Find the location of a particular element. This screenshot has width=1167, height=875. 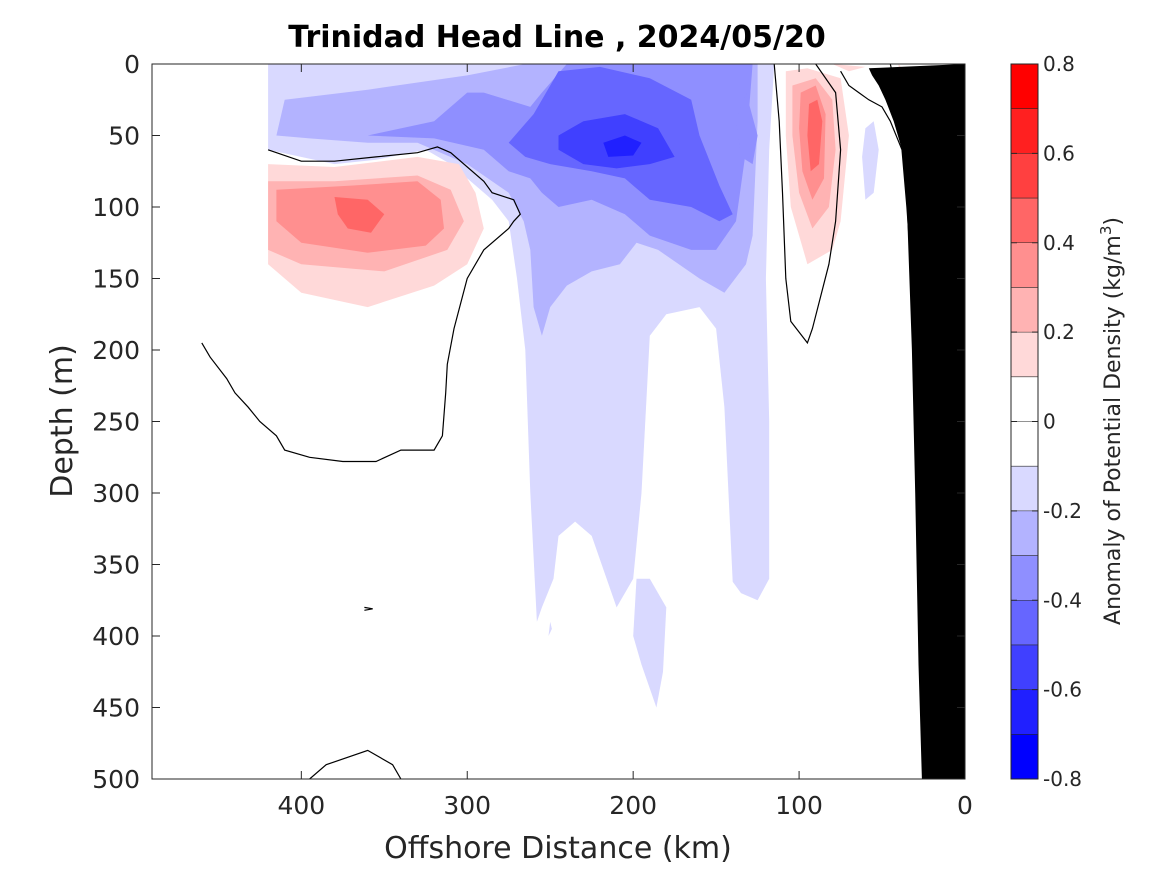

density-region-blue-0.3-right is located at coordinates (747, 128).